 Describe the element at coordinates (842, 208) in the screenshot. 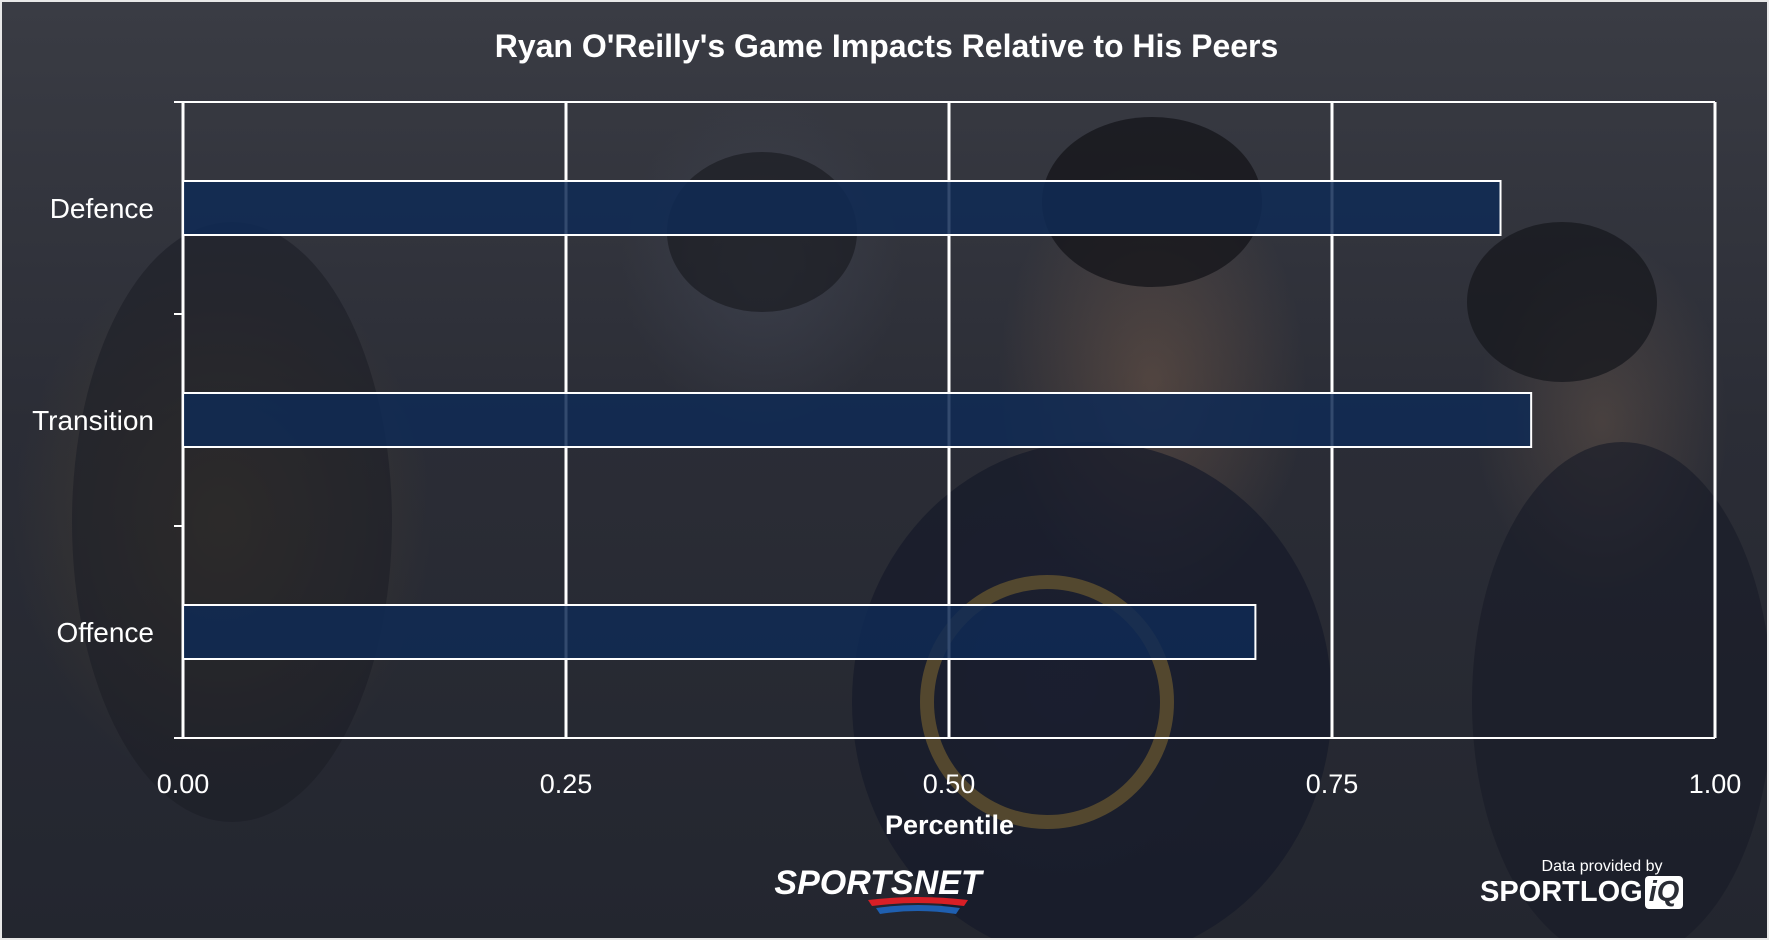

I see `bar-defence` at that location.